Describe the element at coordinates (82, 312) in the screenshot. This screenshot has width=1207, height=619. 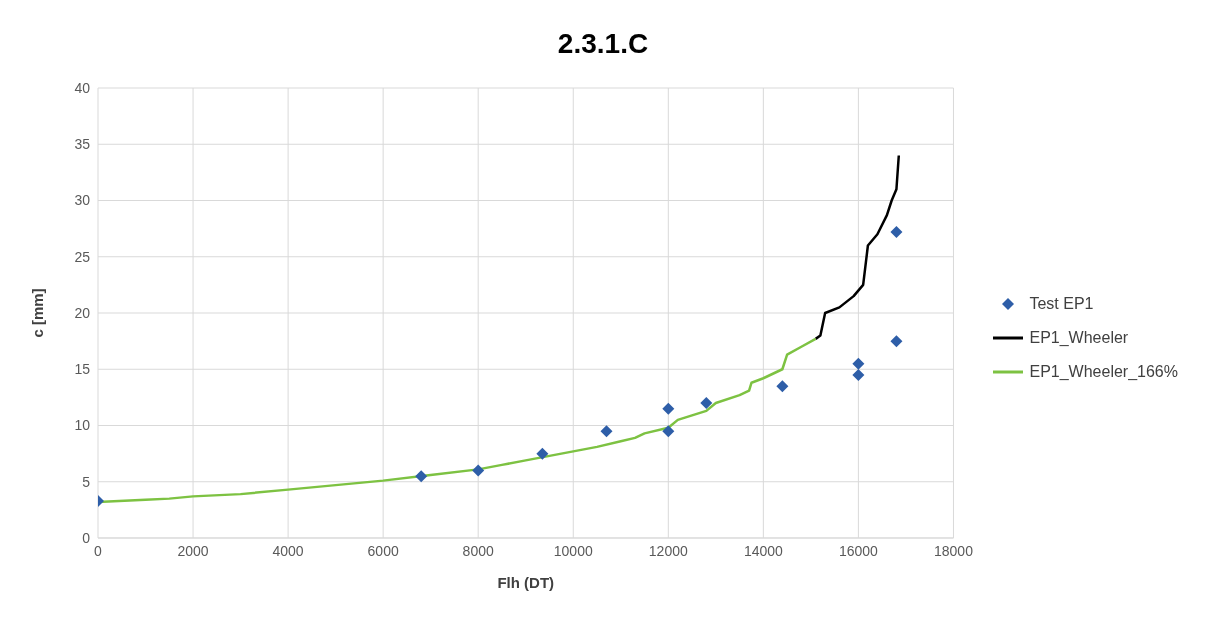
I see `y-tick-label: 20` at that location.